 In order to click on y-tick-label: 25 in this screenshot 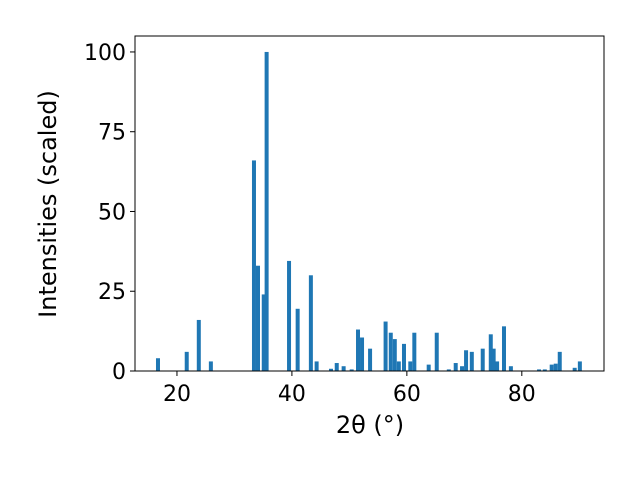, I will do `click(112, 292)`.